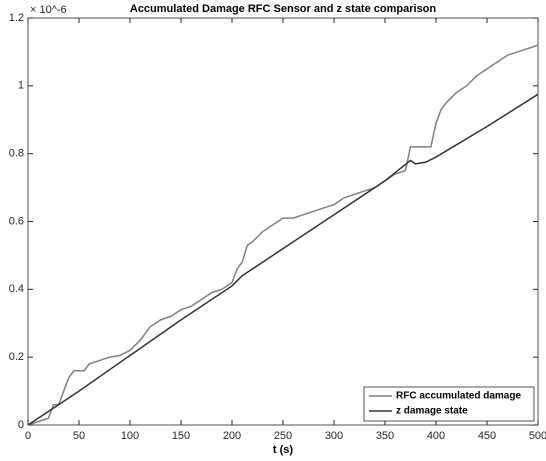  What do you see at coordinates (130, 436) in the screenshot?
I see `x-tick-label: 100` at bounding box center [130, 436].